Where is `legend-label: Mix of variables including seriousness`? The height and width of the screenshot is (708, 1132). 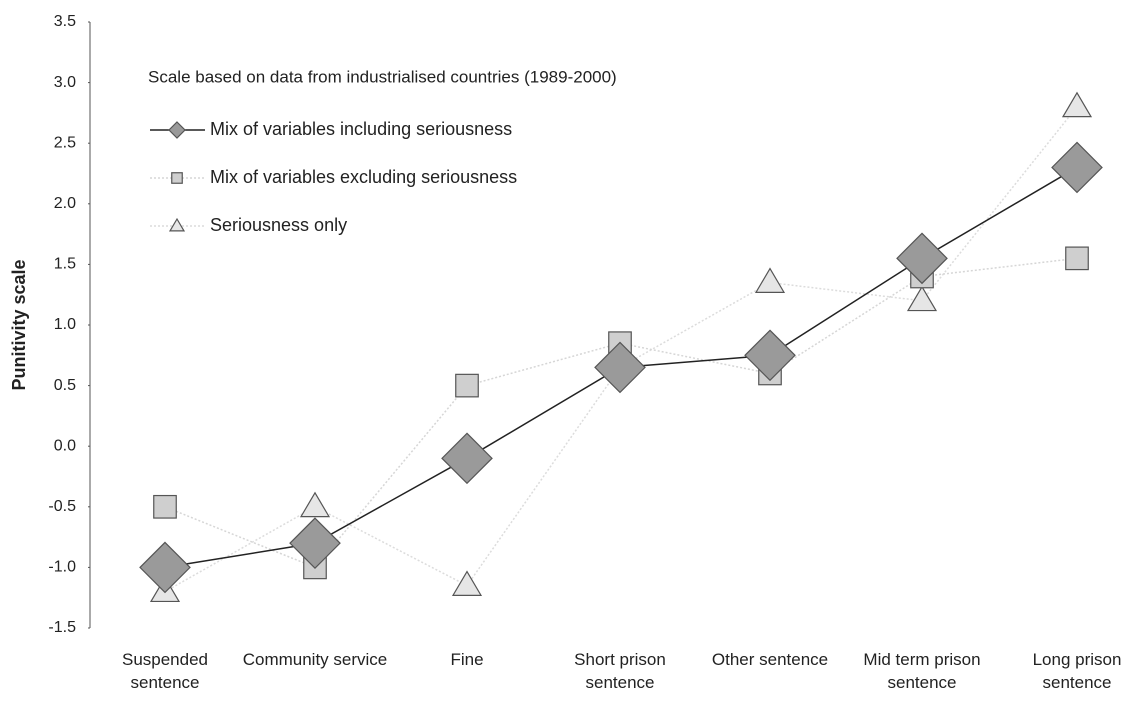
legend-label: Mix of variables including seriousness is located at coordinates (361, 129).